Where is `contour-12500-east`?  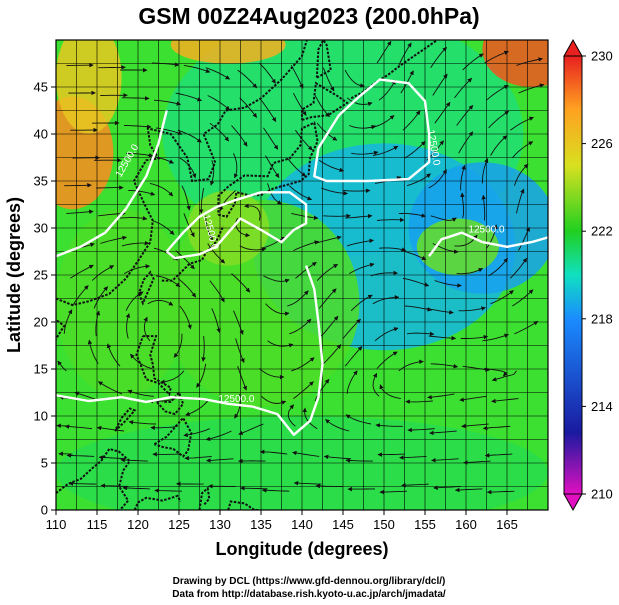 contour-12500-east is located at coordinates (488, 244).